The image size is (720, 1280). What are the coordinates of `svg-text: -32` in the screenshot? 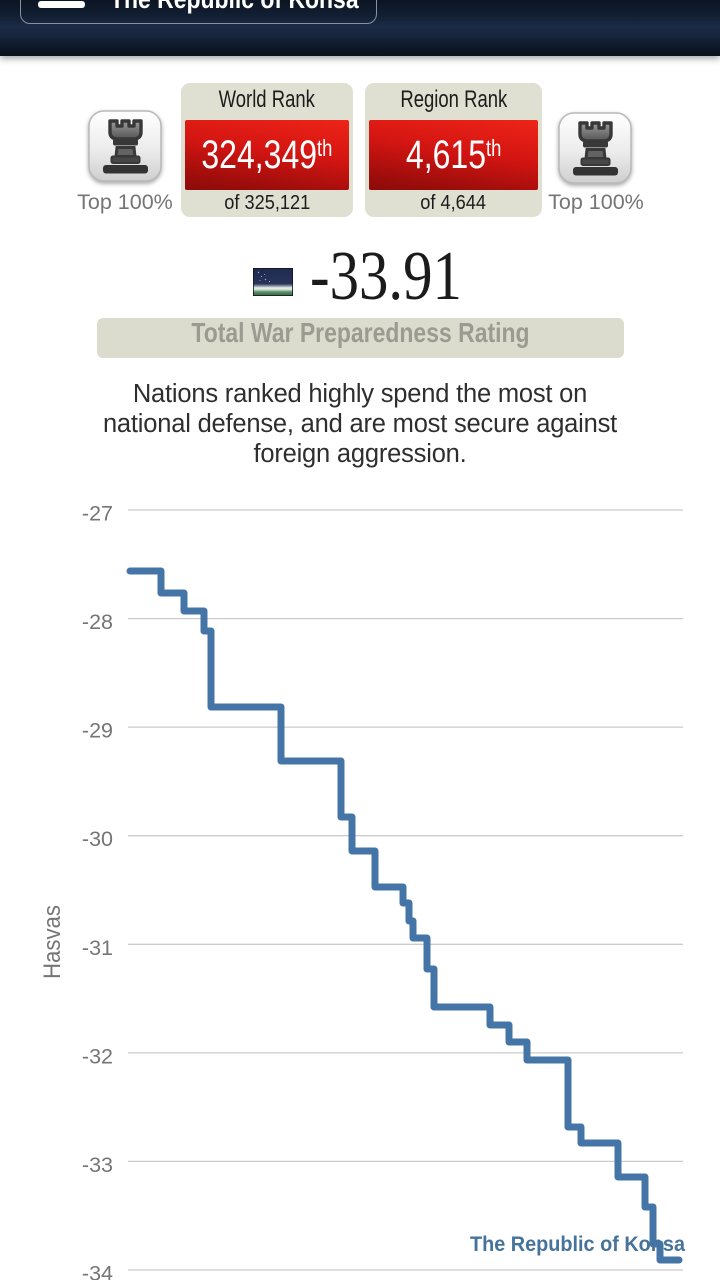 It's located at (97, 1056).